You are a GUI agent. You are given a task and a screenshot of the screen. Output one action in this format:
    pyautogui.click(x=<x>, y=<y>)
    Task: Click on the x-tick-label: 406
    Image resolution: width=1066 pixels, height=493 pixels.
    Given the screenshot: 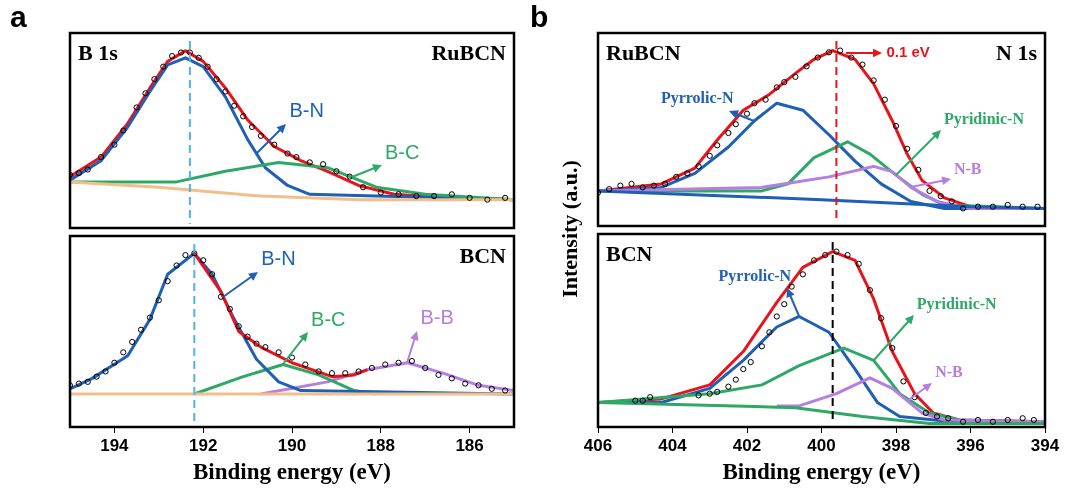 What is the action you would take?
    pyautogui.click(x=598, y=445)
    